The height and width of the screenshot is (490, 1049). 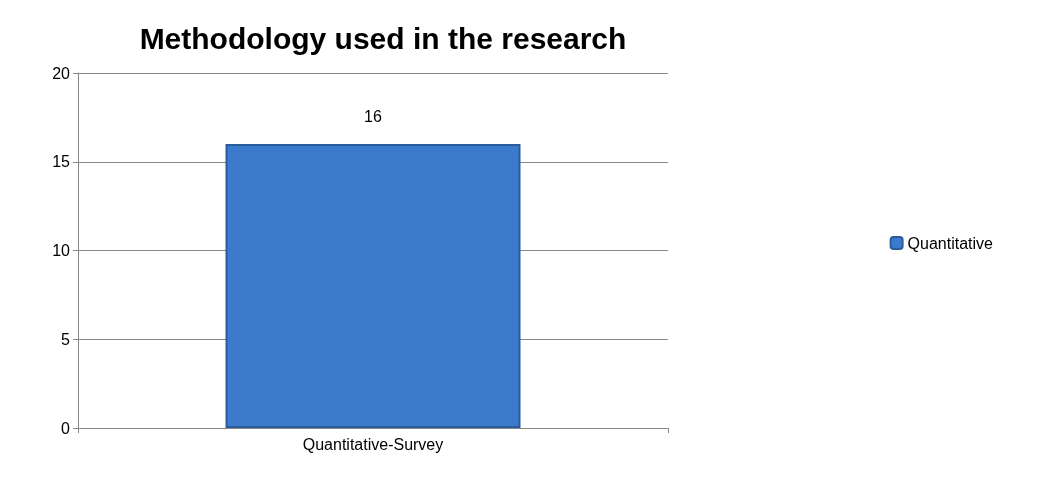 I want to click on x-tick-label: Quantitative-Survey, so click(x=373, y=444).